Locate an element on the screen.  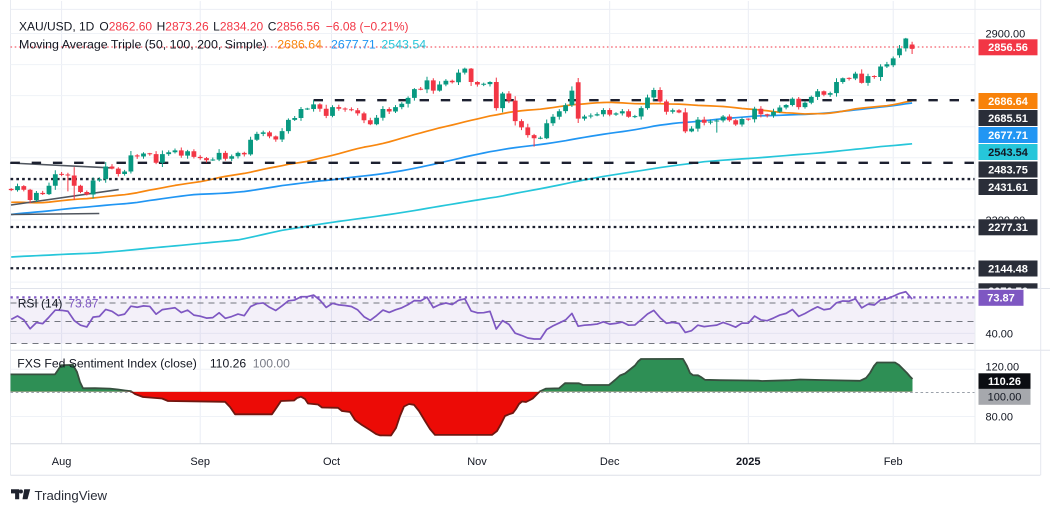
svg-text: 100.00 is located at coordinates (1005, 398).